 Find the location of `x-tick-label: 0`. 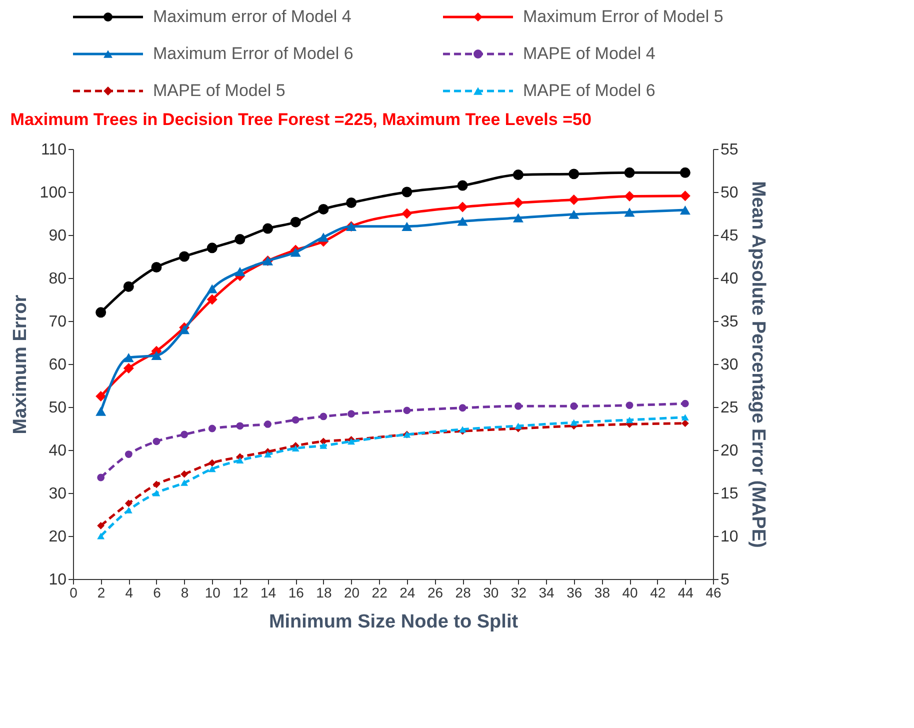

x-tick-label: 0 is located at coordinates (74, 592).